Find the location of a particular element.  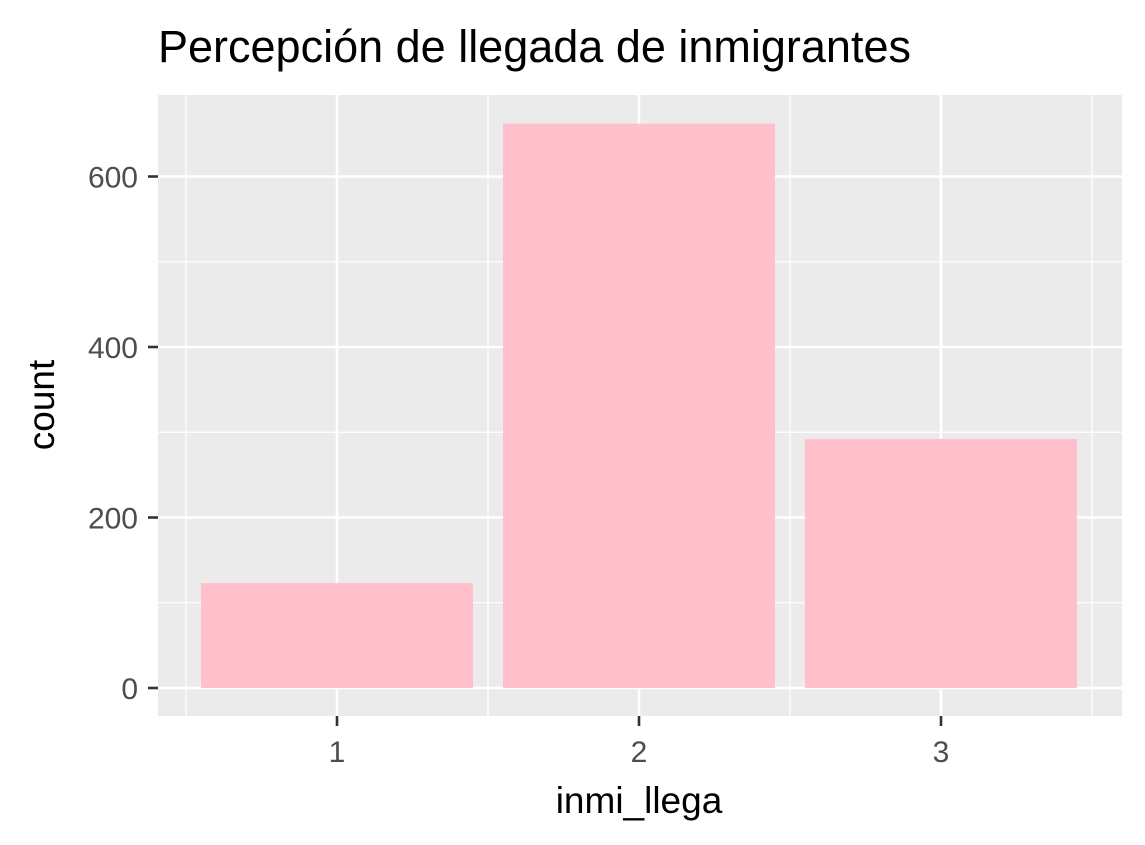

x-tick-label: 2 is located at coordinates (639, 752).